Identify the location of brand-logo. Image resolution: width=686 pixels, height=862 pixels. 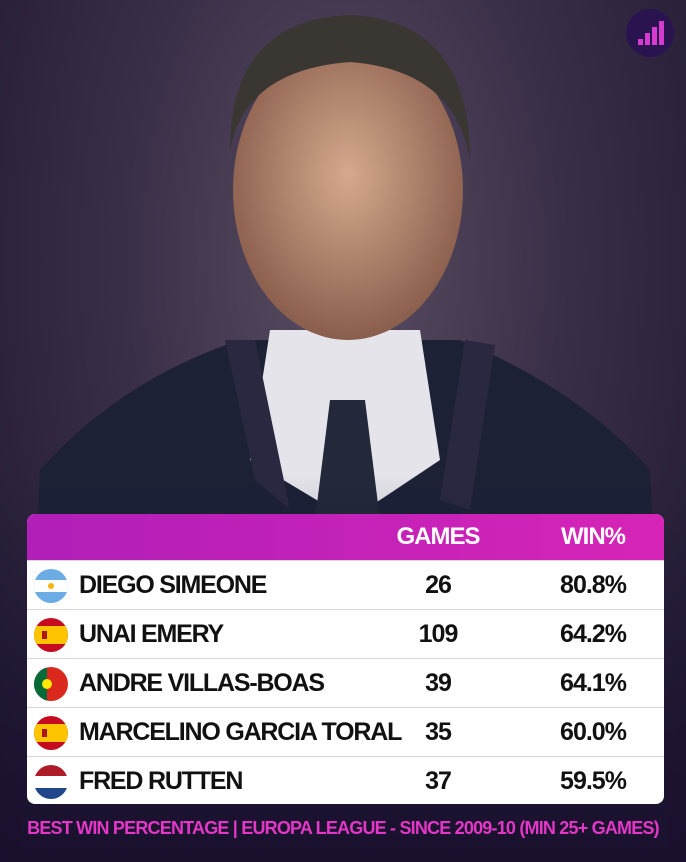
(650, 33).